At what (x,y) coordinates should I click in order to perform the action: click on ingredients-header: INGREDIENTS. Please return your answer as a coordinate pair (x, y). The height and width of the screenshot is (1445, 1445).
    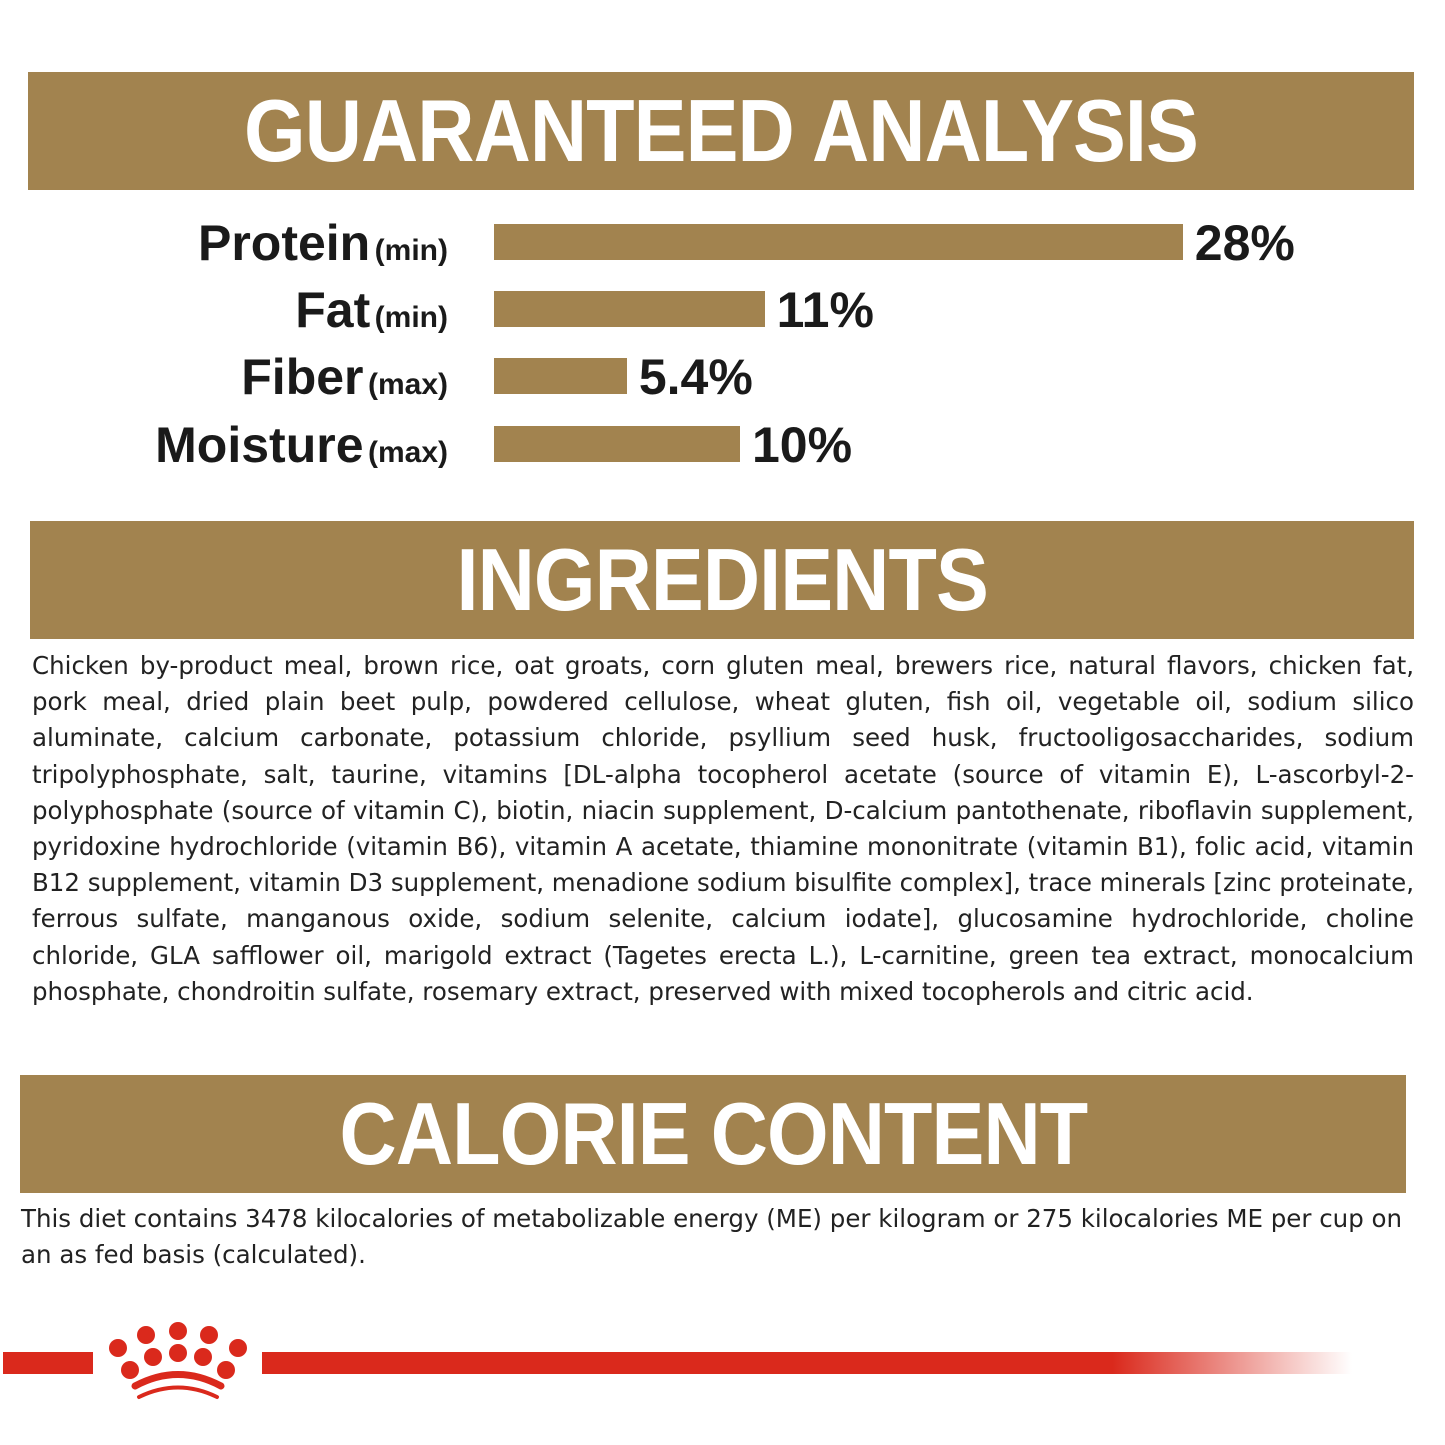
    Looking at the image, I should click on (722, 580).